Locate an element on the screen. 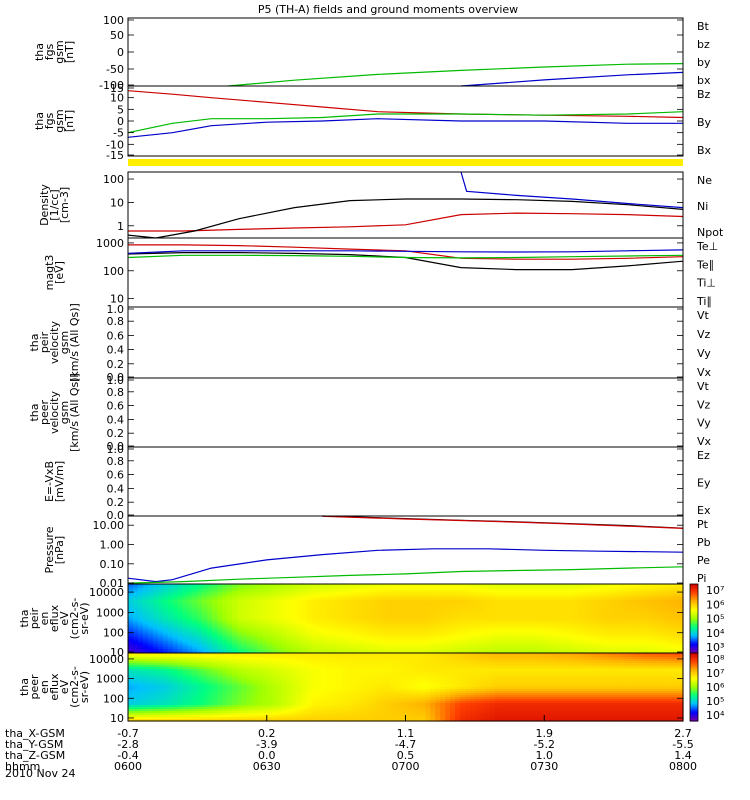  legend-item-Pe: Pe is located at coordinates (703, 560).